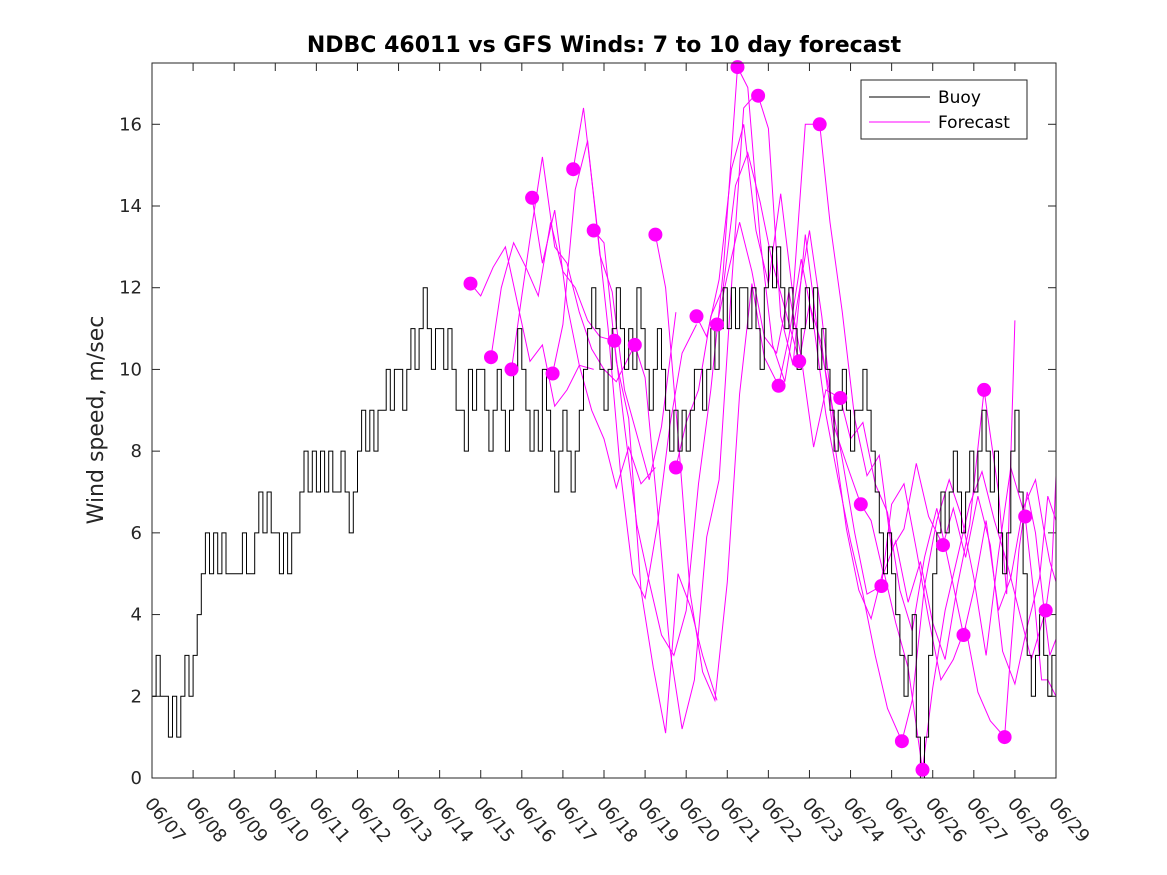 The height and width of the screenshot is (875, 1167). Describe the element at coordinates (96, 420) in the screenshot. I see `y-axis-label: Wind speed, m/sec` at that location.